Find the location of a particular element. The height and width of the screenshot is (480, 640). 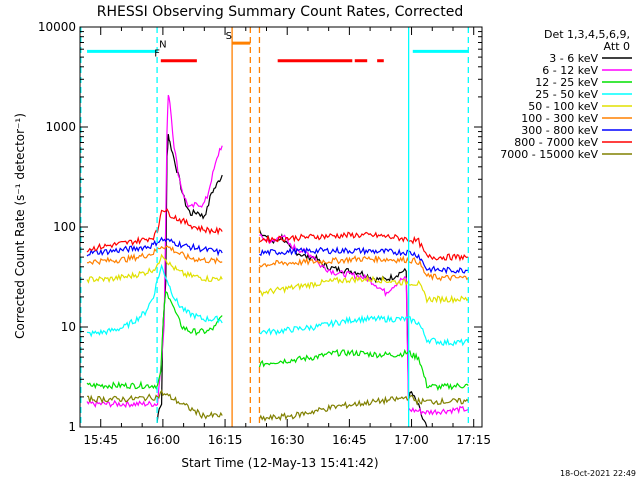

legend-label: 50 - 100 keV is located at coordinates (563, 106).